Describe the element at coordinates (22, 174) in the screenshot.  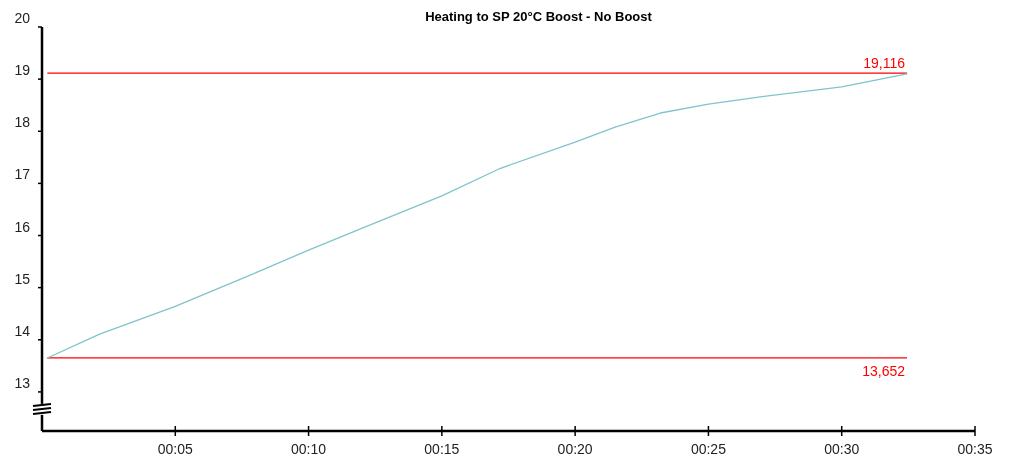
I see `y-tick-label: 17` at that location.